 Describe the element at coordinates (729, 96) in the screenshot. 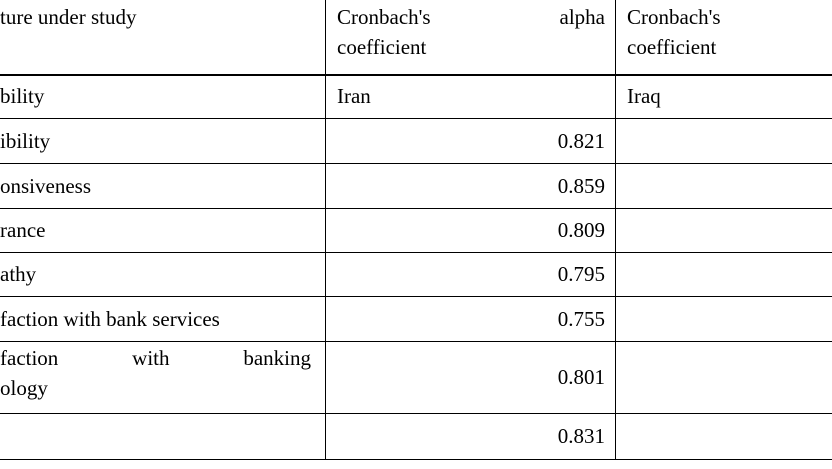

I see `cell-value: Iraq` at that location.